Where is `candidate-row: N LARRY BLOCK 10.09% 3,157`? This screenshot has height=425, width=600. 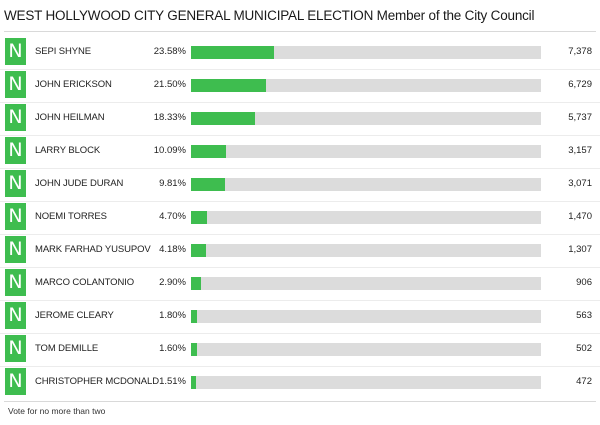
candidate-row: N LARRY BLOCK 10.09% 3,157 is located at coordinates (300, 151).